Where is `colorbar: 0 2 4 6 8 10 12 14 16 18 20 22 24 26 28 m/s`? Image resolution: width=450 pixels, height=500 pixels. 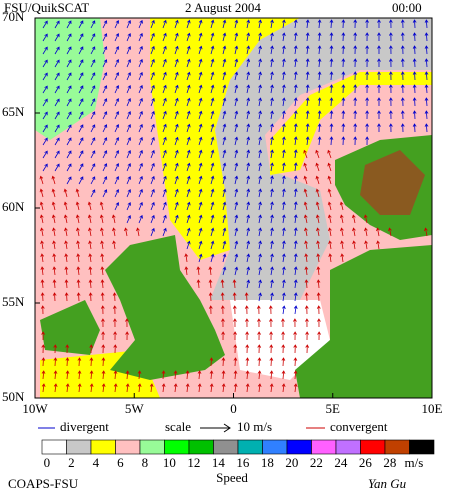
colorbar: 0 2 4 6 8 10 12 14 16 18 20 22 24 26 28 m/s is located at coordinates (238, 454).